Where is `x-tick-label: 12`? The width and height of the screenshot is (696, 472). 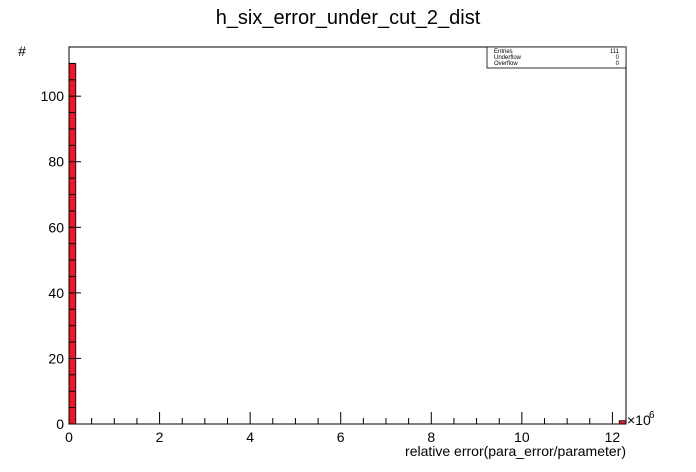
x-tick-label: 12 is located at coordinates (613, 437).